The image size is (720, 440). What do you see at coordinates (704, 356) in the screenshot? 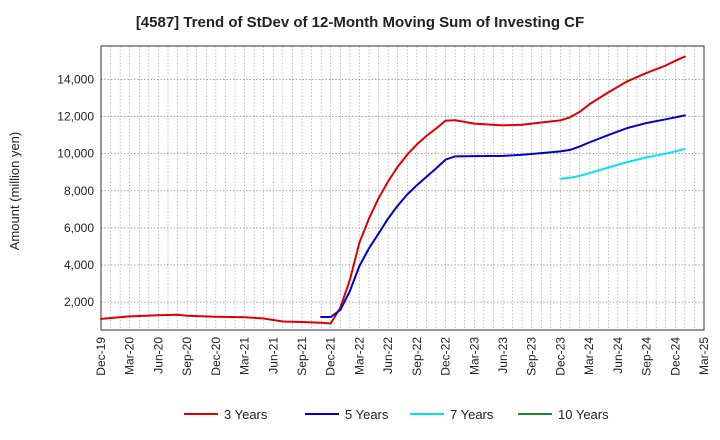
I see `x-tick-label: Mar-25` at bounding box center [704, 356].